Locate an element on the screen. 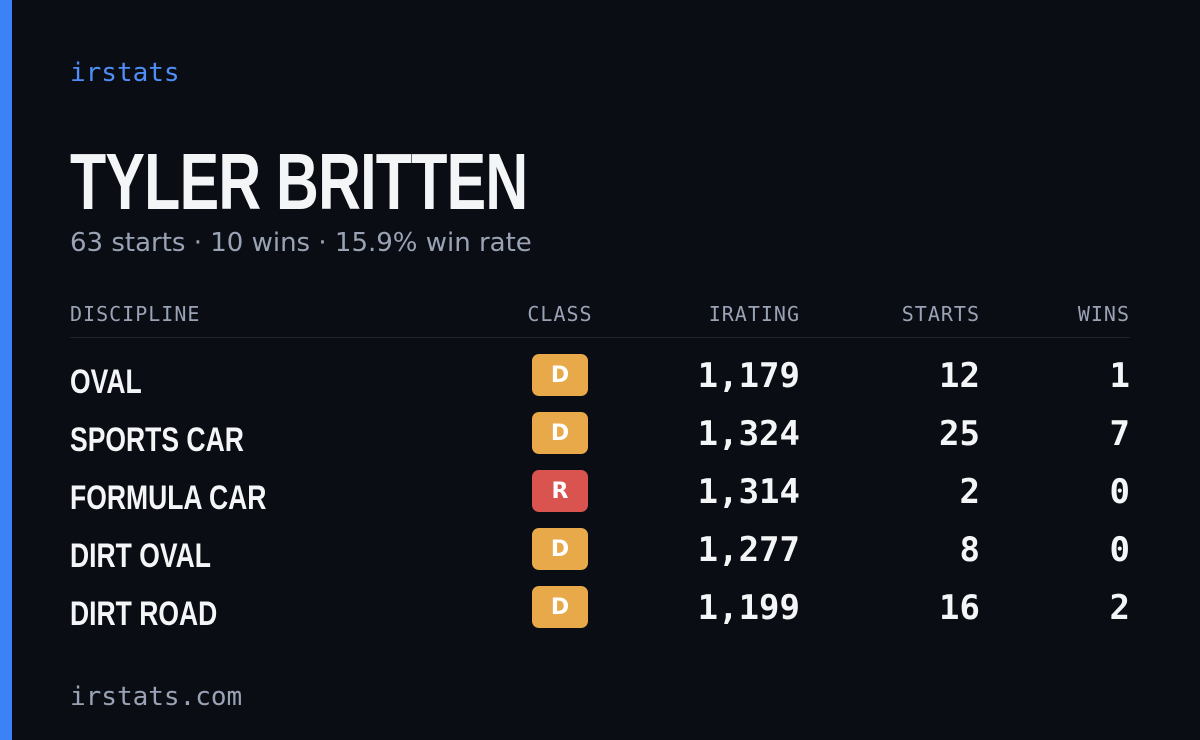 The image size is (1200, 740). starts: 12 is located at coordinates (959, 376).